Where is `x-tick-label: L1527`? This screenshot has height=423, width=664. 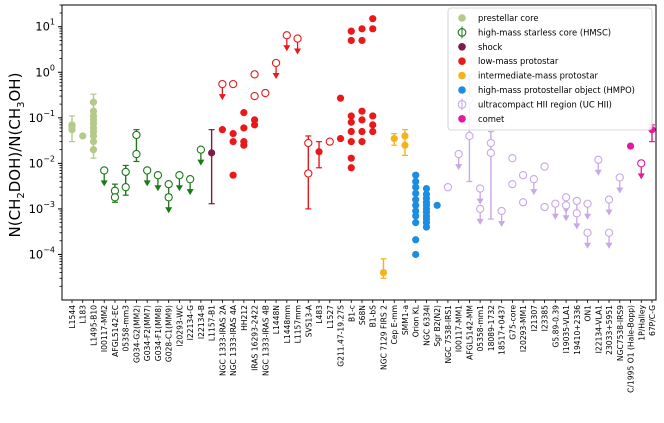 x-tick-label: L1527 is located at coordinates (330, 317).